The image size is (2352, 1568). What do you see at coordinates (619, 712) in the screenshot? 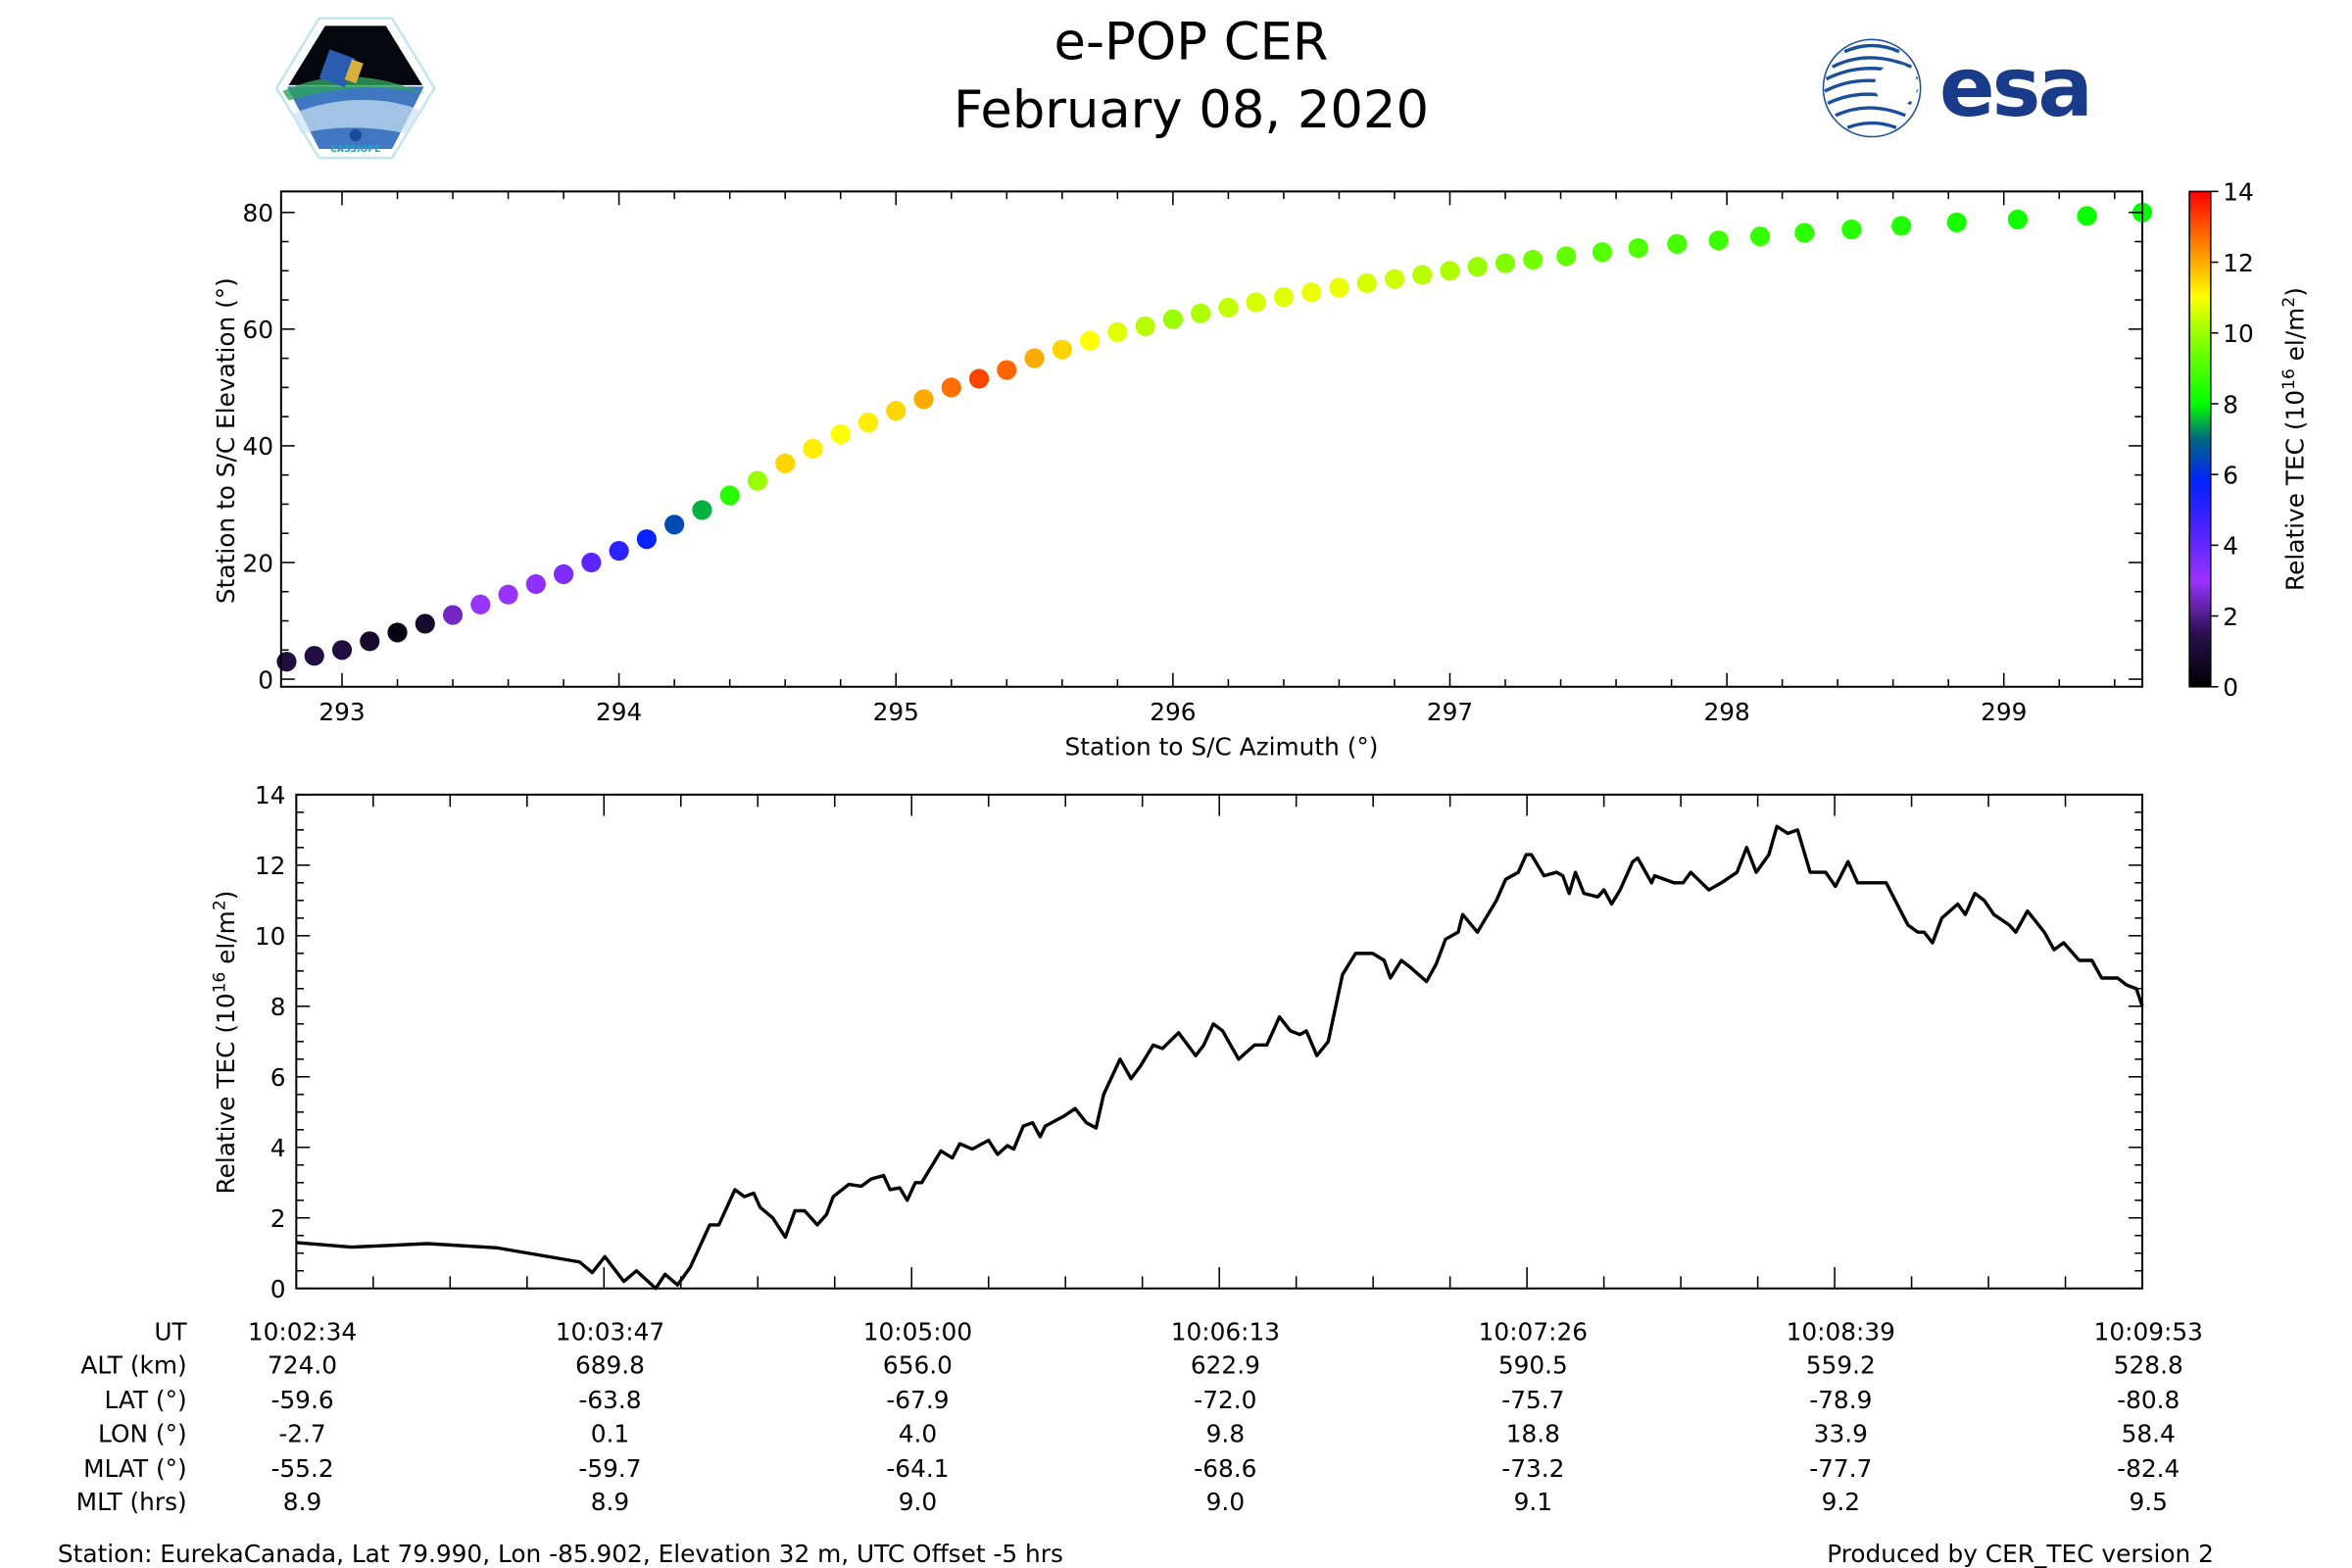
I see `x-tick-label: 294` at bounding box center [619, 712].